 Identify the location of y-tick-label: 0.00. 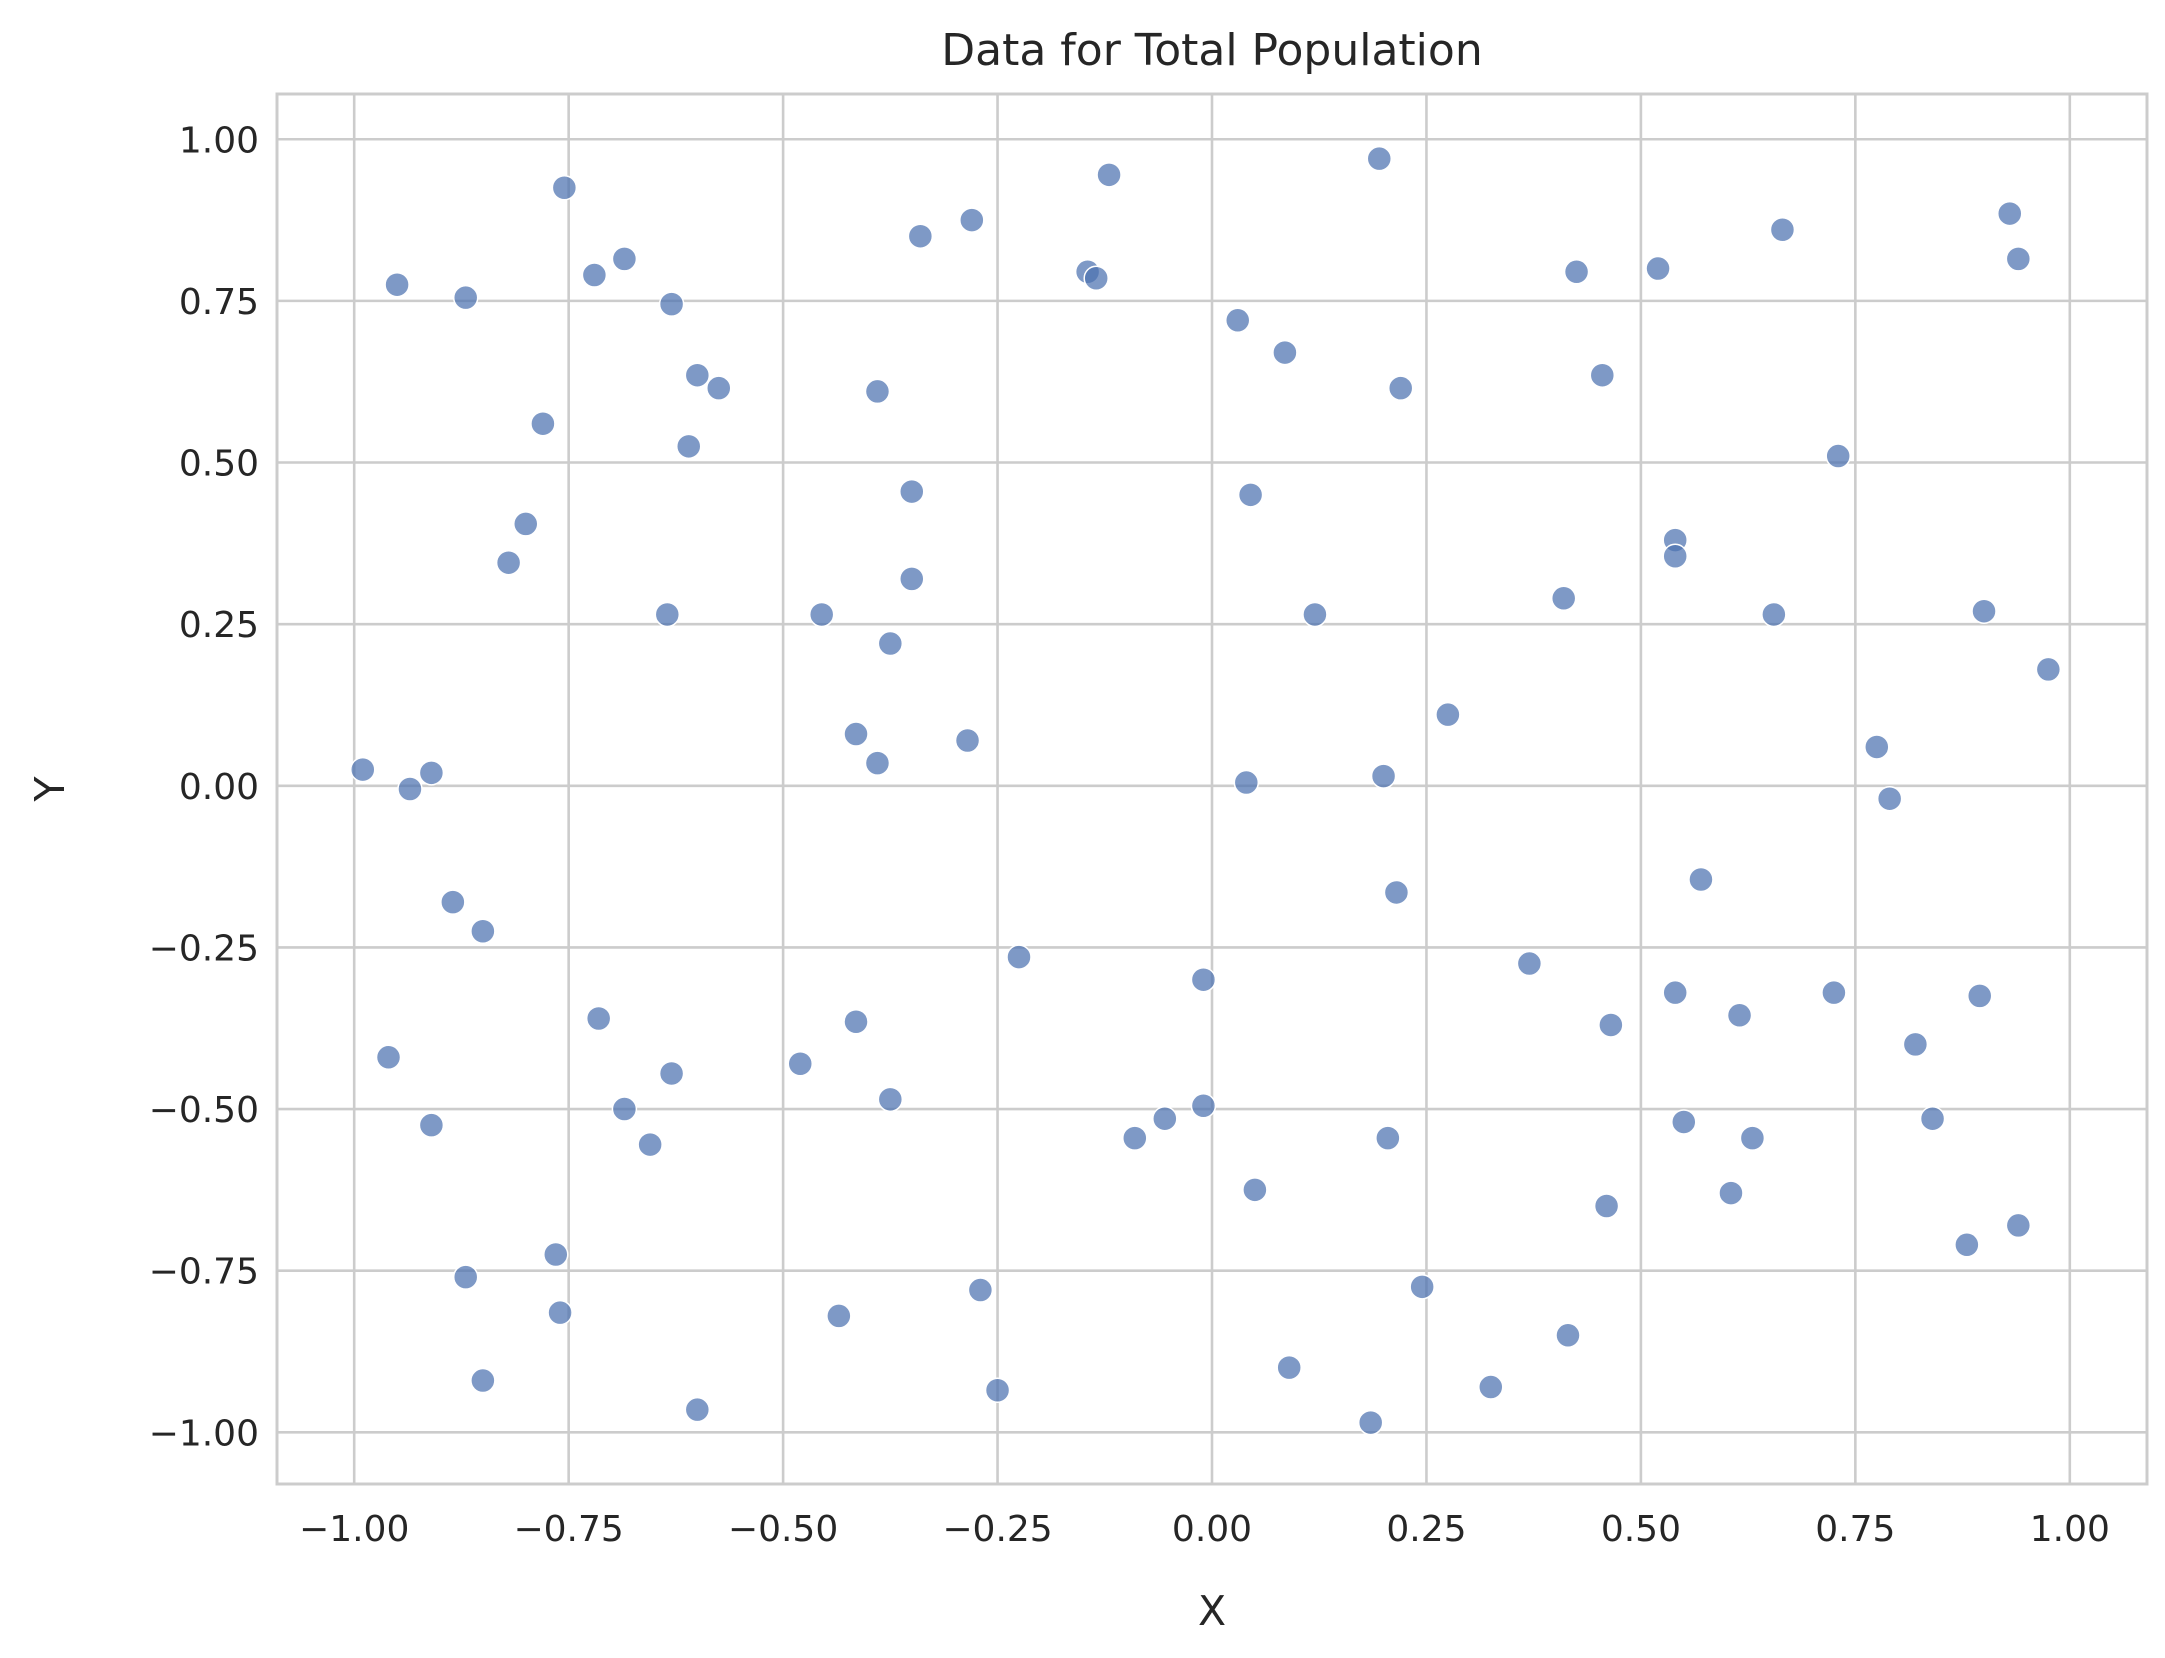
(219, 787).